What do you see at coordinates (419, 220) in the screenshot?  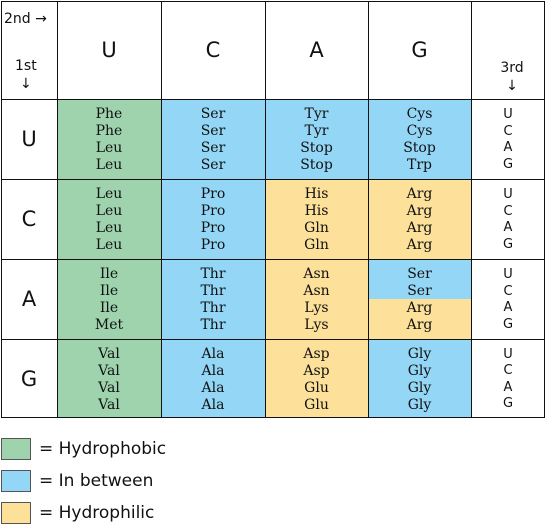 I see `codon-cell: Arg Arg Arg Arg` at bounding box center [419, 220].